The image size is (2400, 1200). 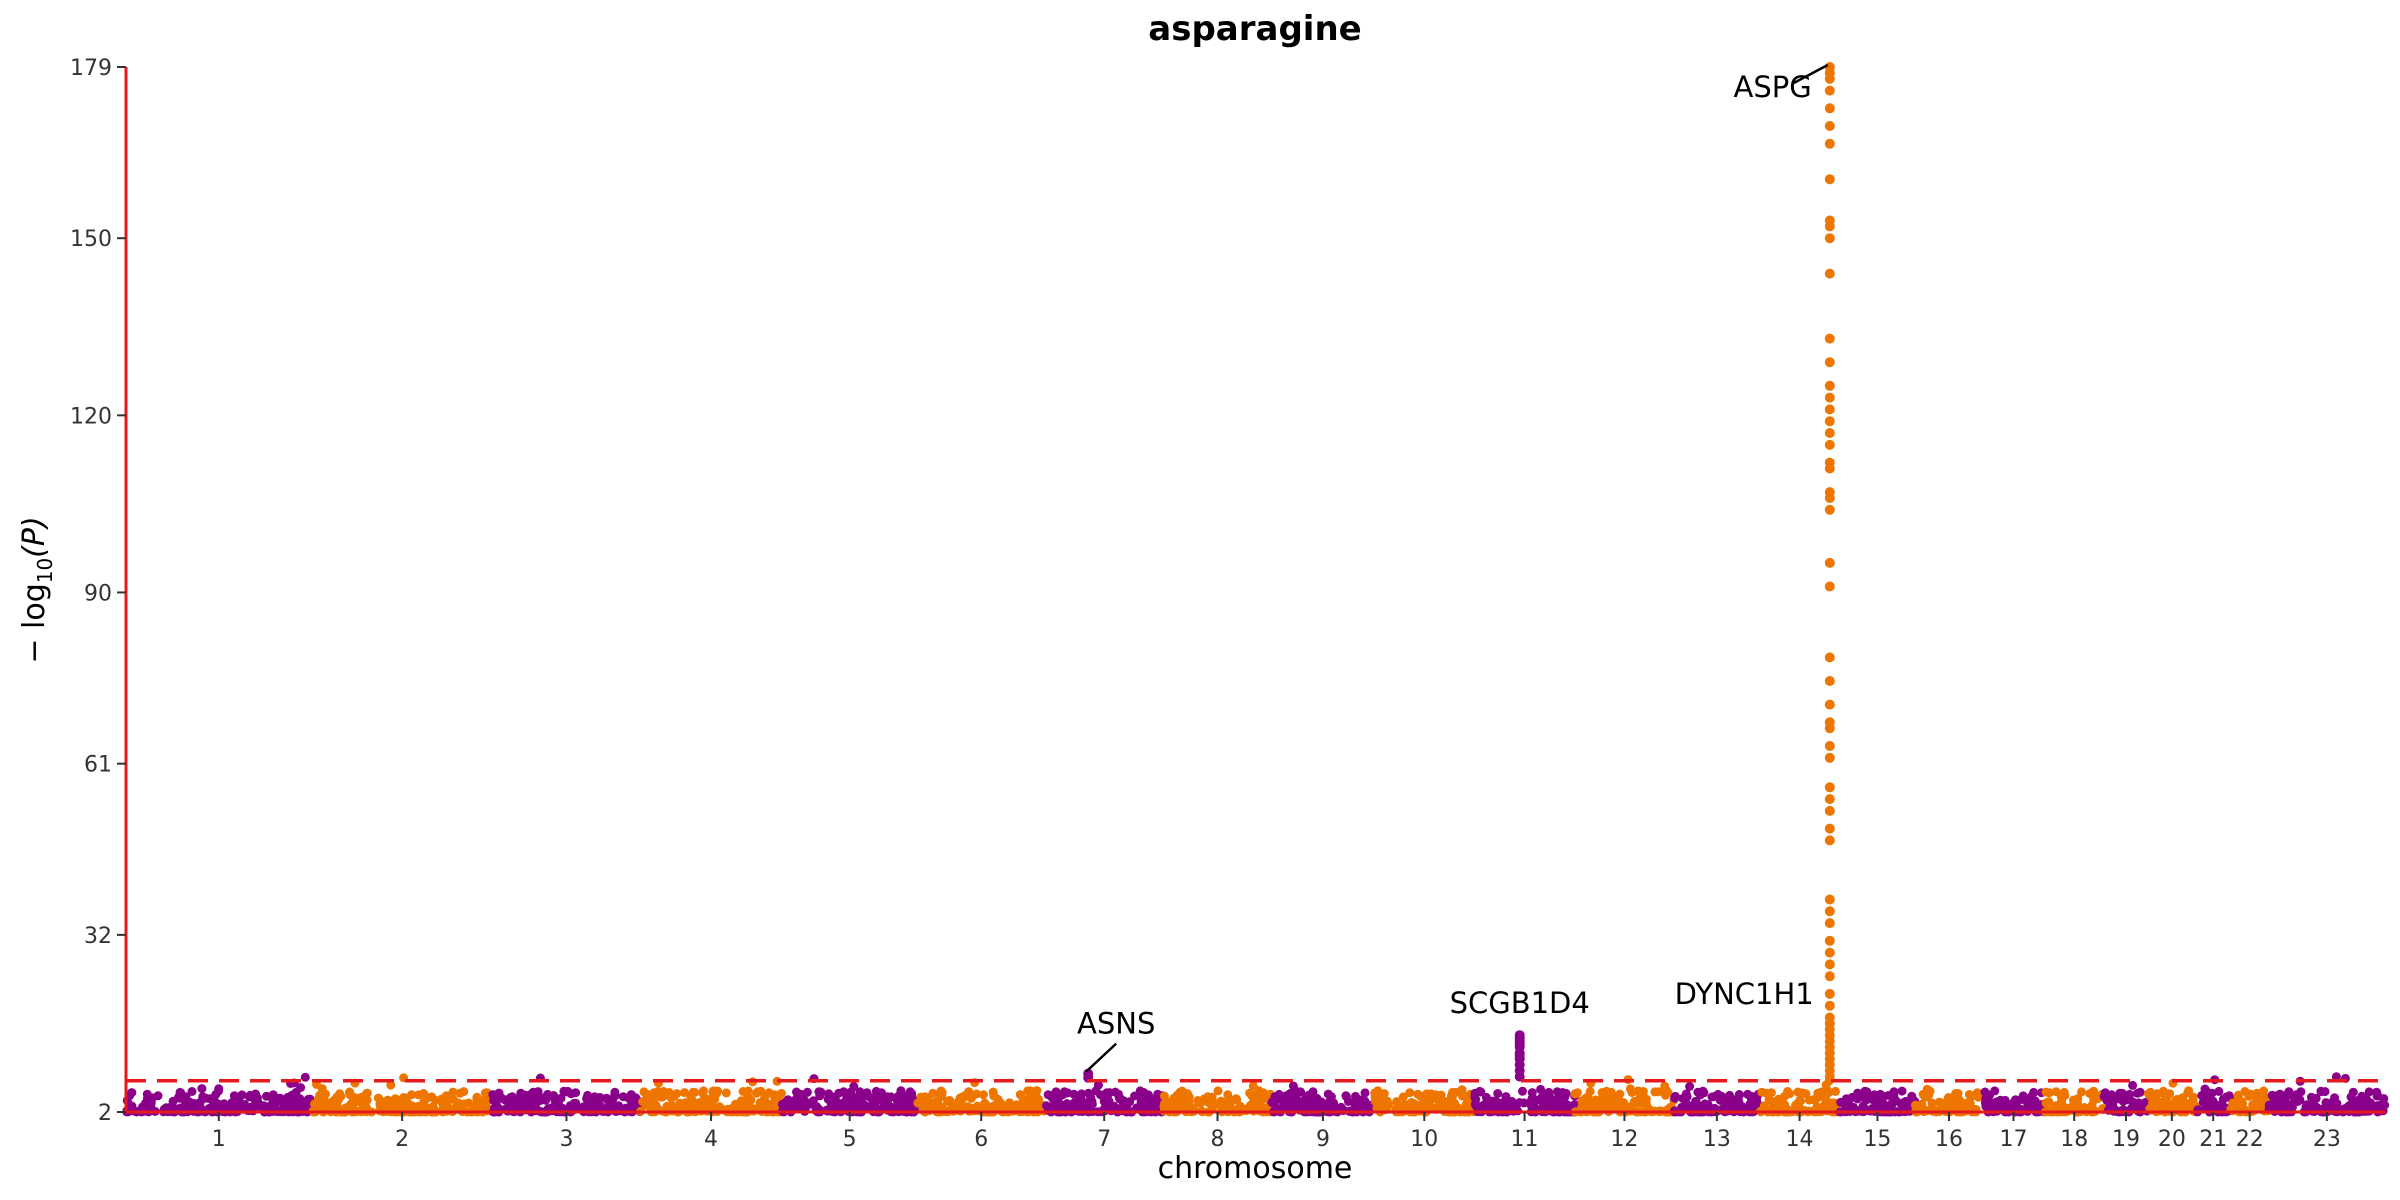 What do you see at coordinates (2074, 1139) in the screenshot?
I see `x-tick-label: 18` at bounding box center [2074, 1139].